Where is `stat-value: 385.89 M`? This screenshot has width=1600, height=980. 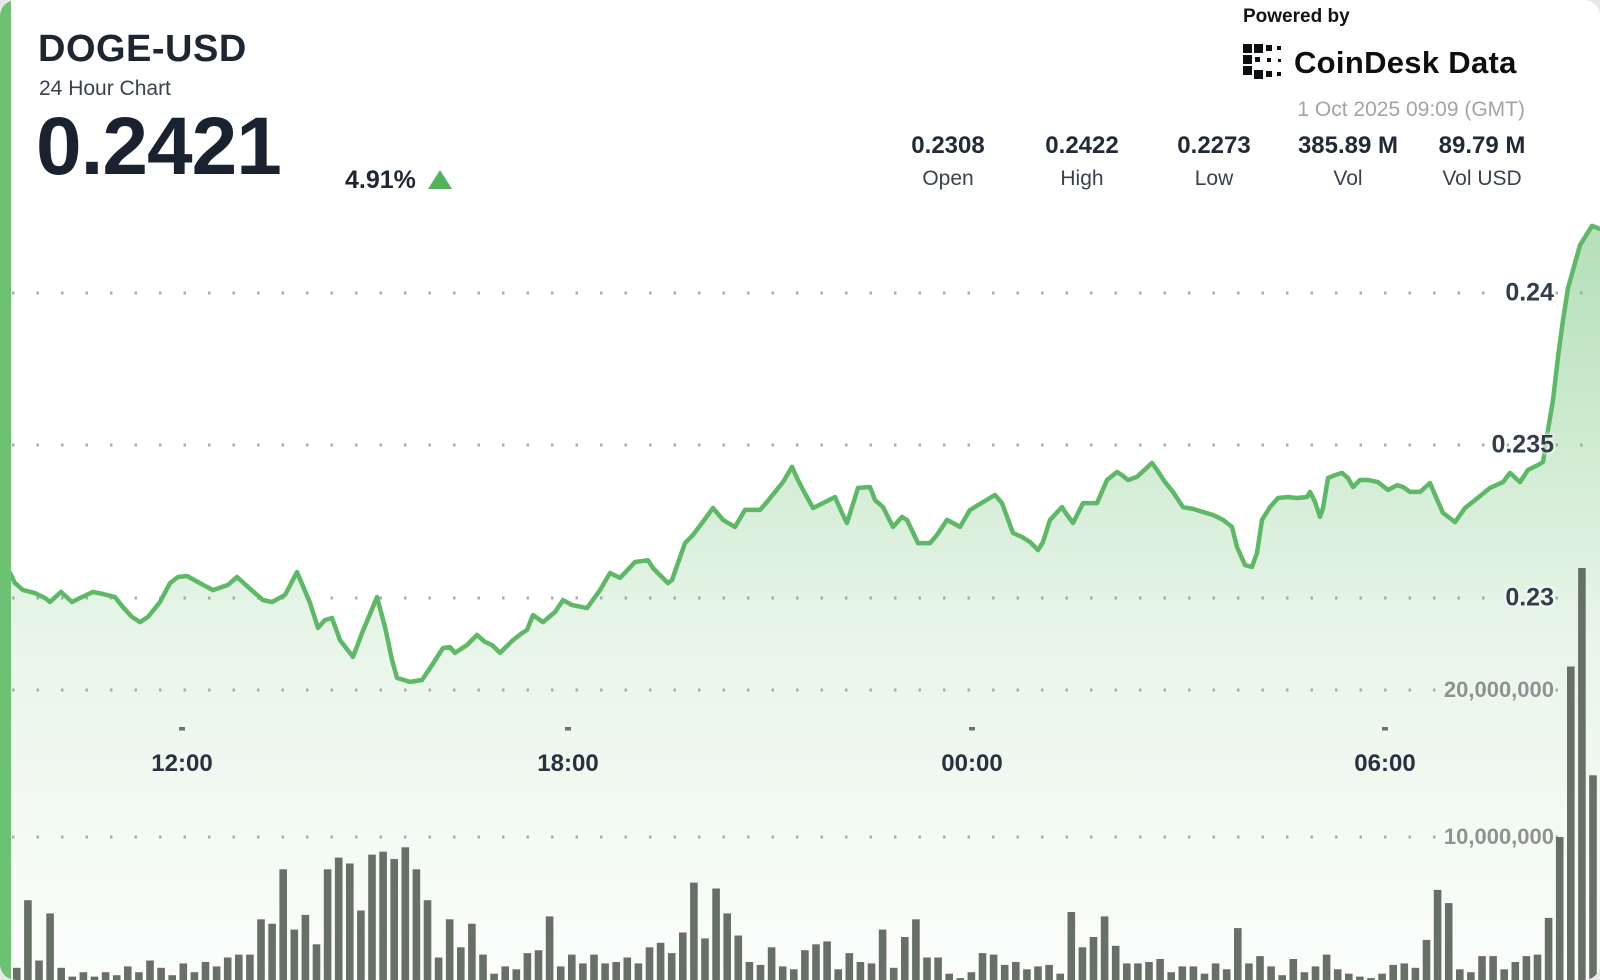
stat-value: 385.89 M is located at coordinates (1348, 145).